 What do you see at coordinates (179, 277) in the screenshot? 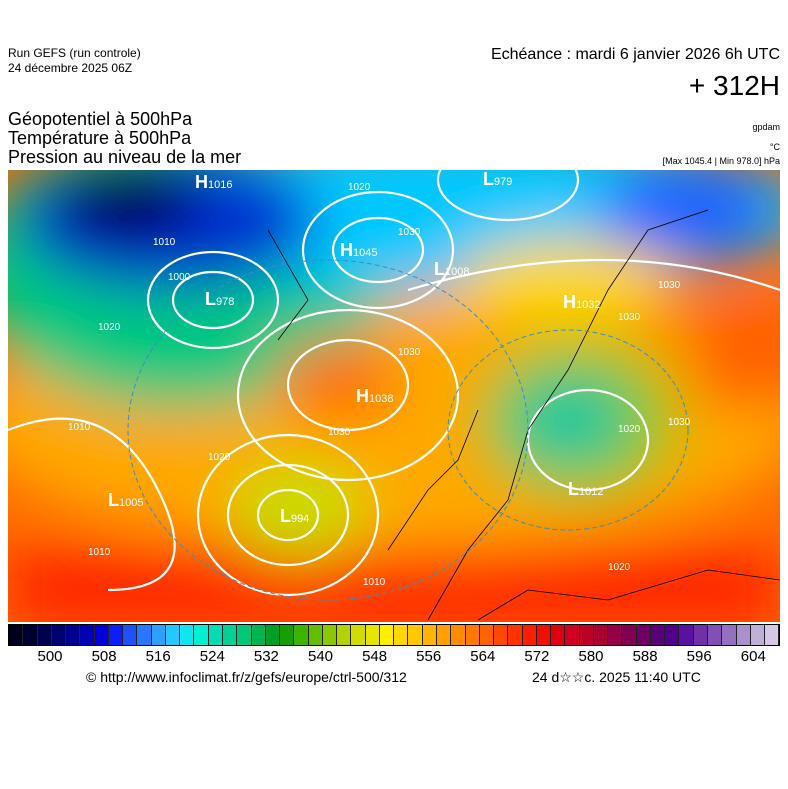
I see `svg-text: 1000` at bounding box center [179, 277].